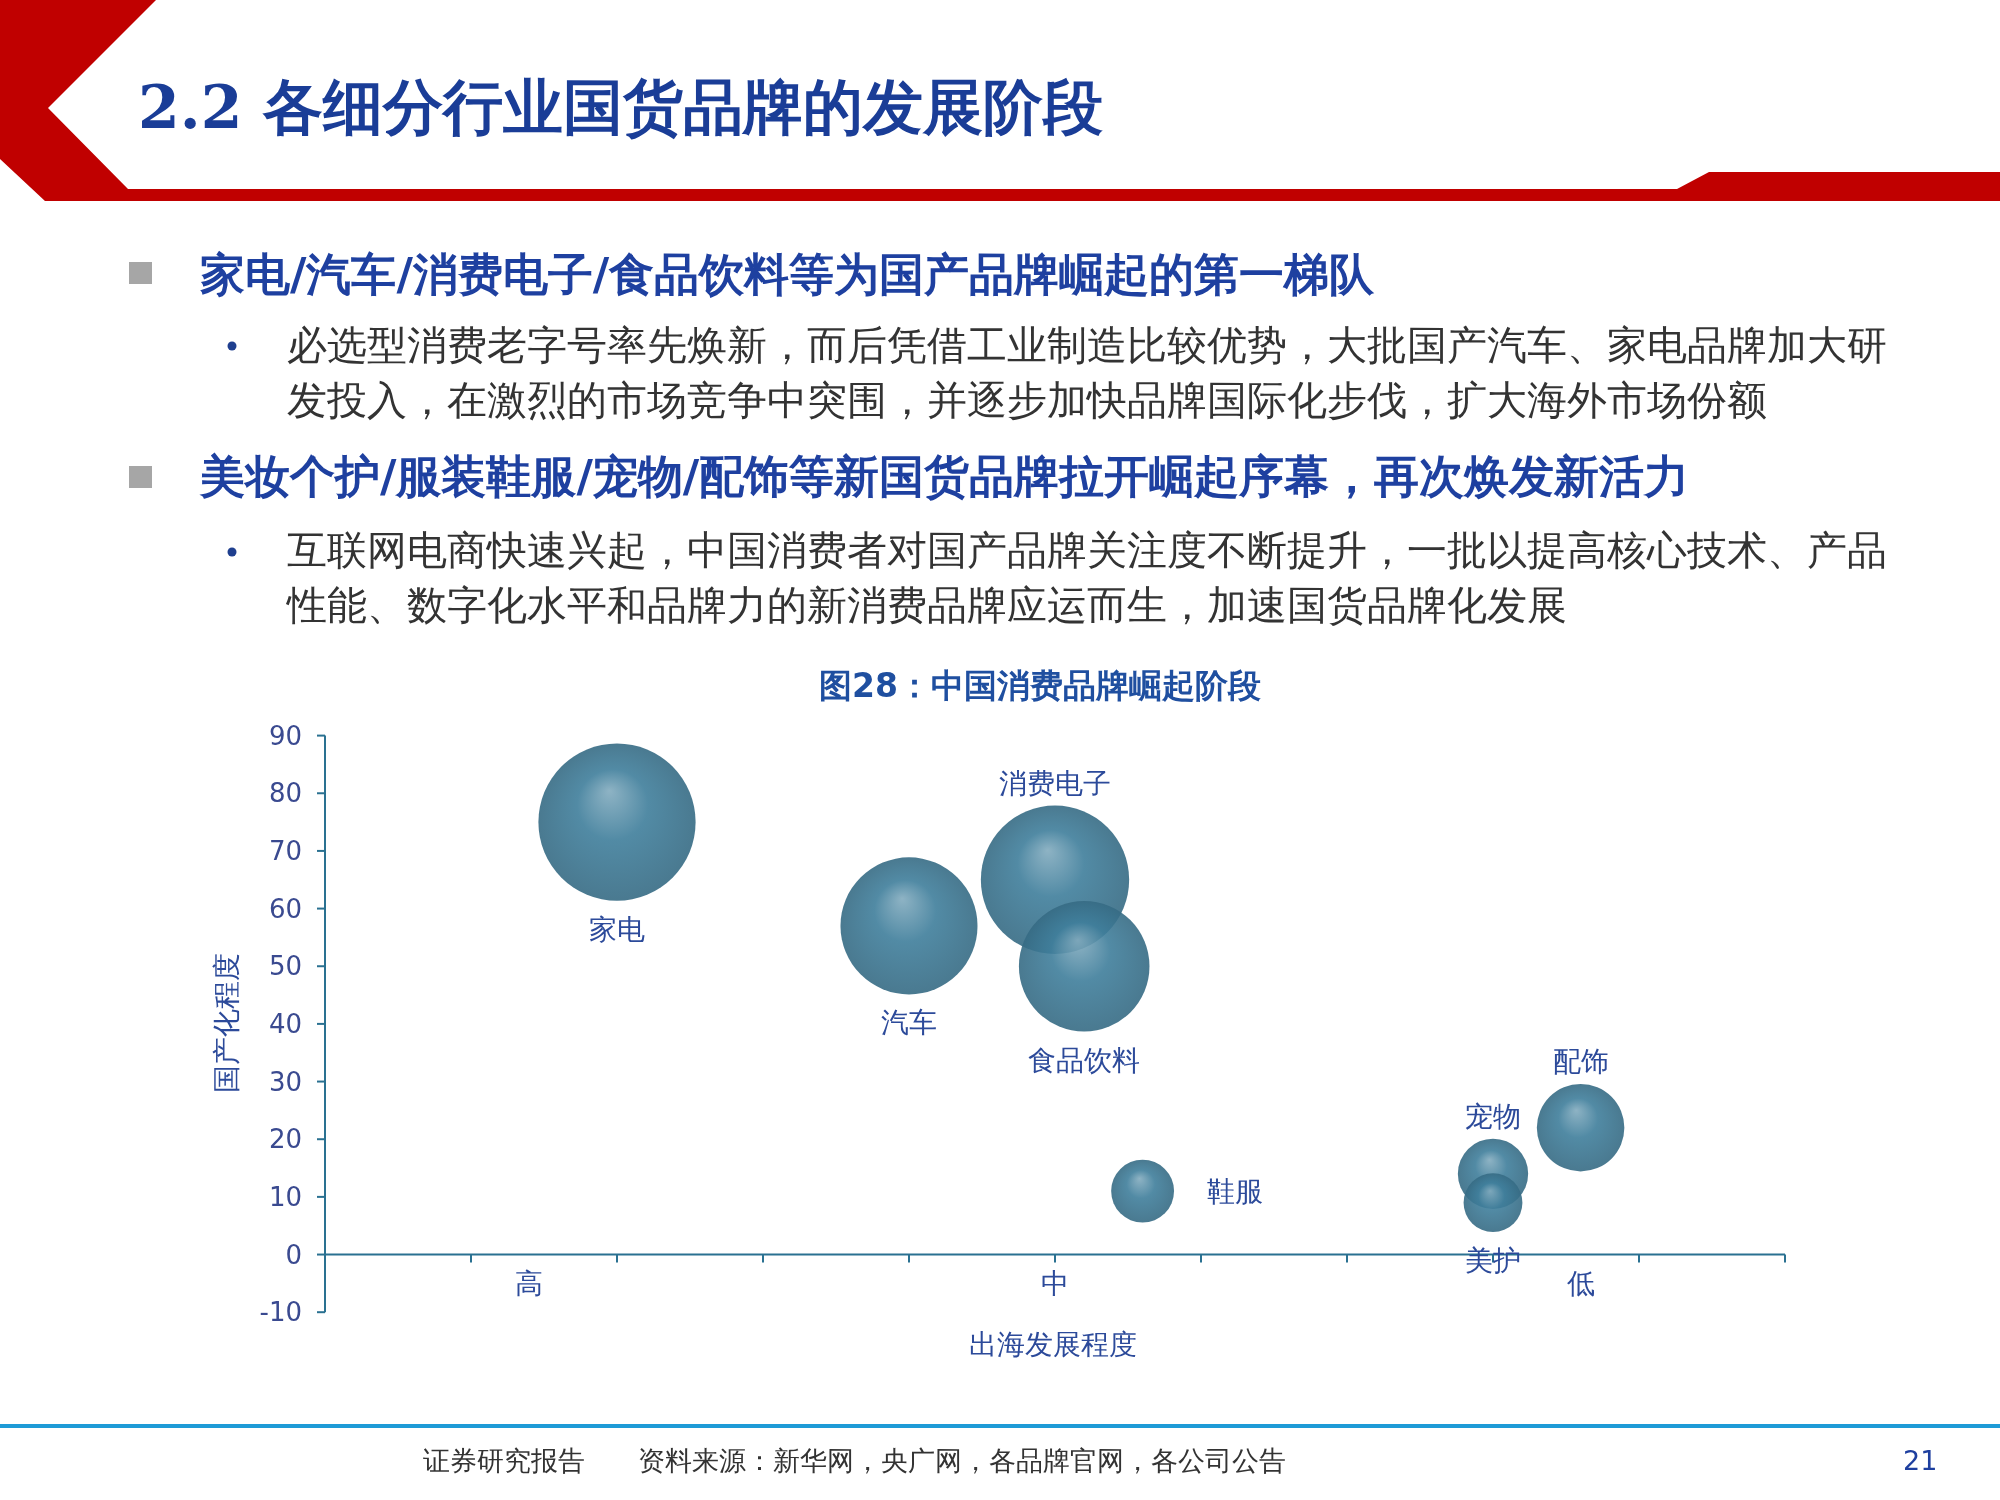 The height and width of the screenshot is (1500, 2000). I want to click on ytick-label: 50, so click(285, 966).